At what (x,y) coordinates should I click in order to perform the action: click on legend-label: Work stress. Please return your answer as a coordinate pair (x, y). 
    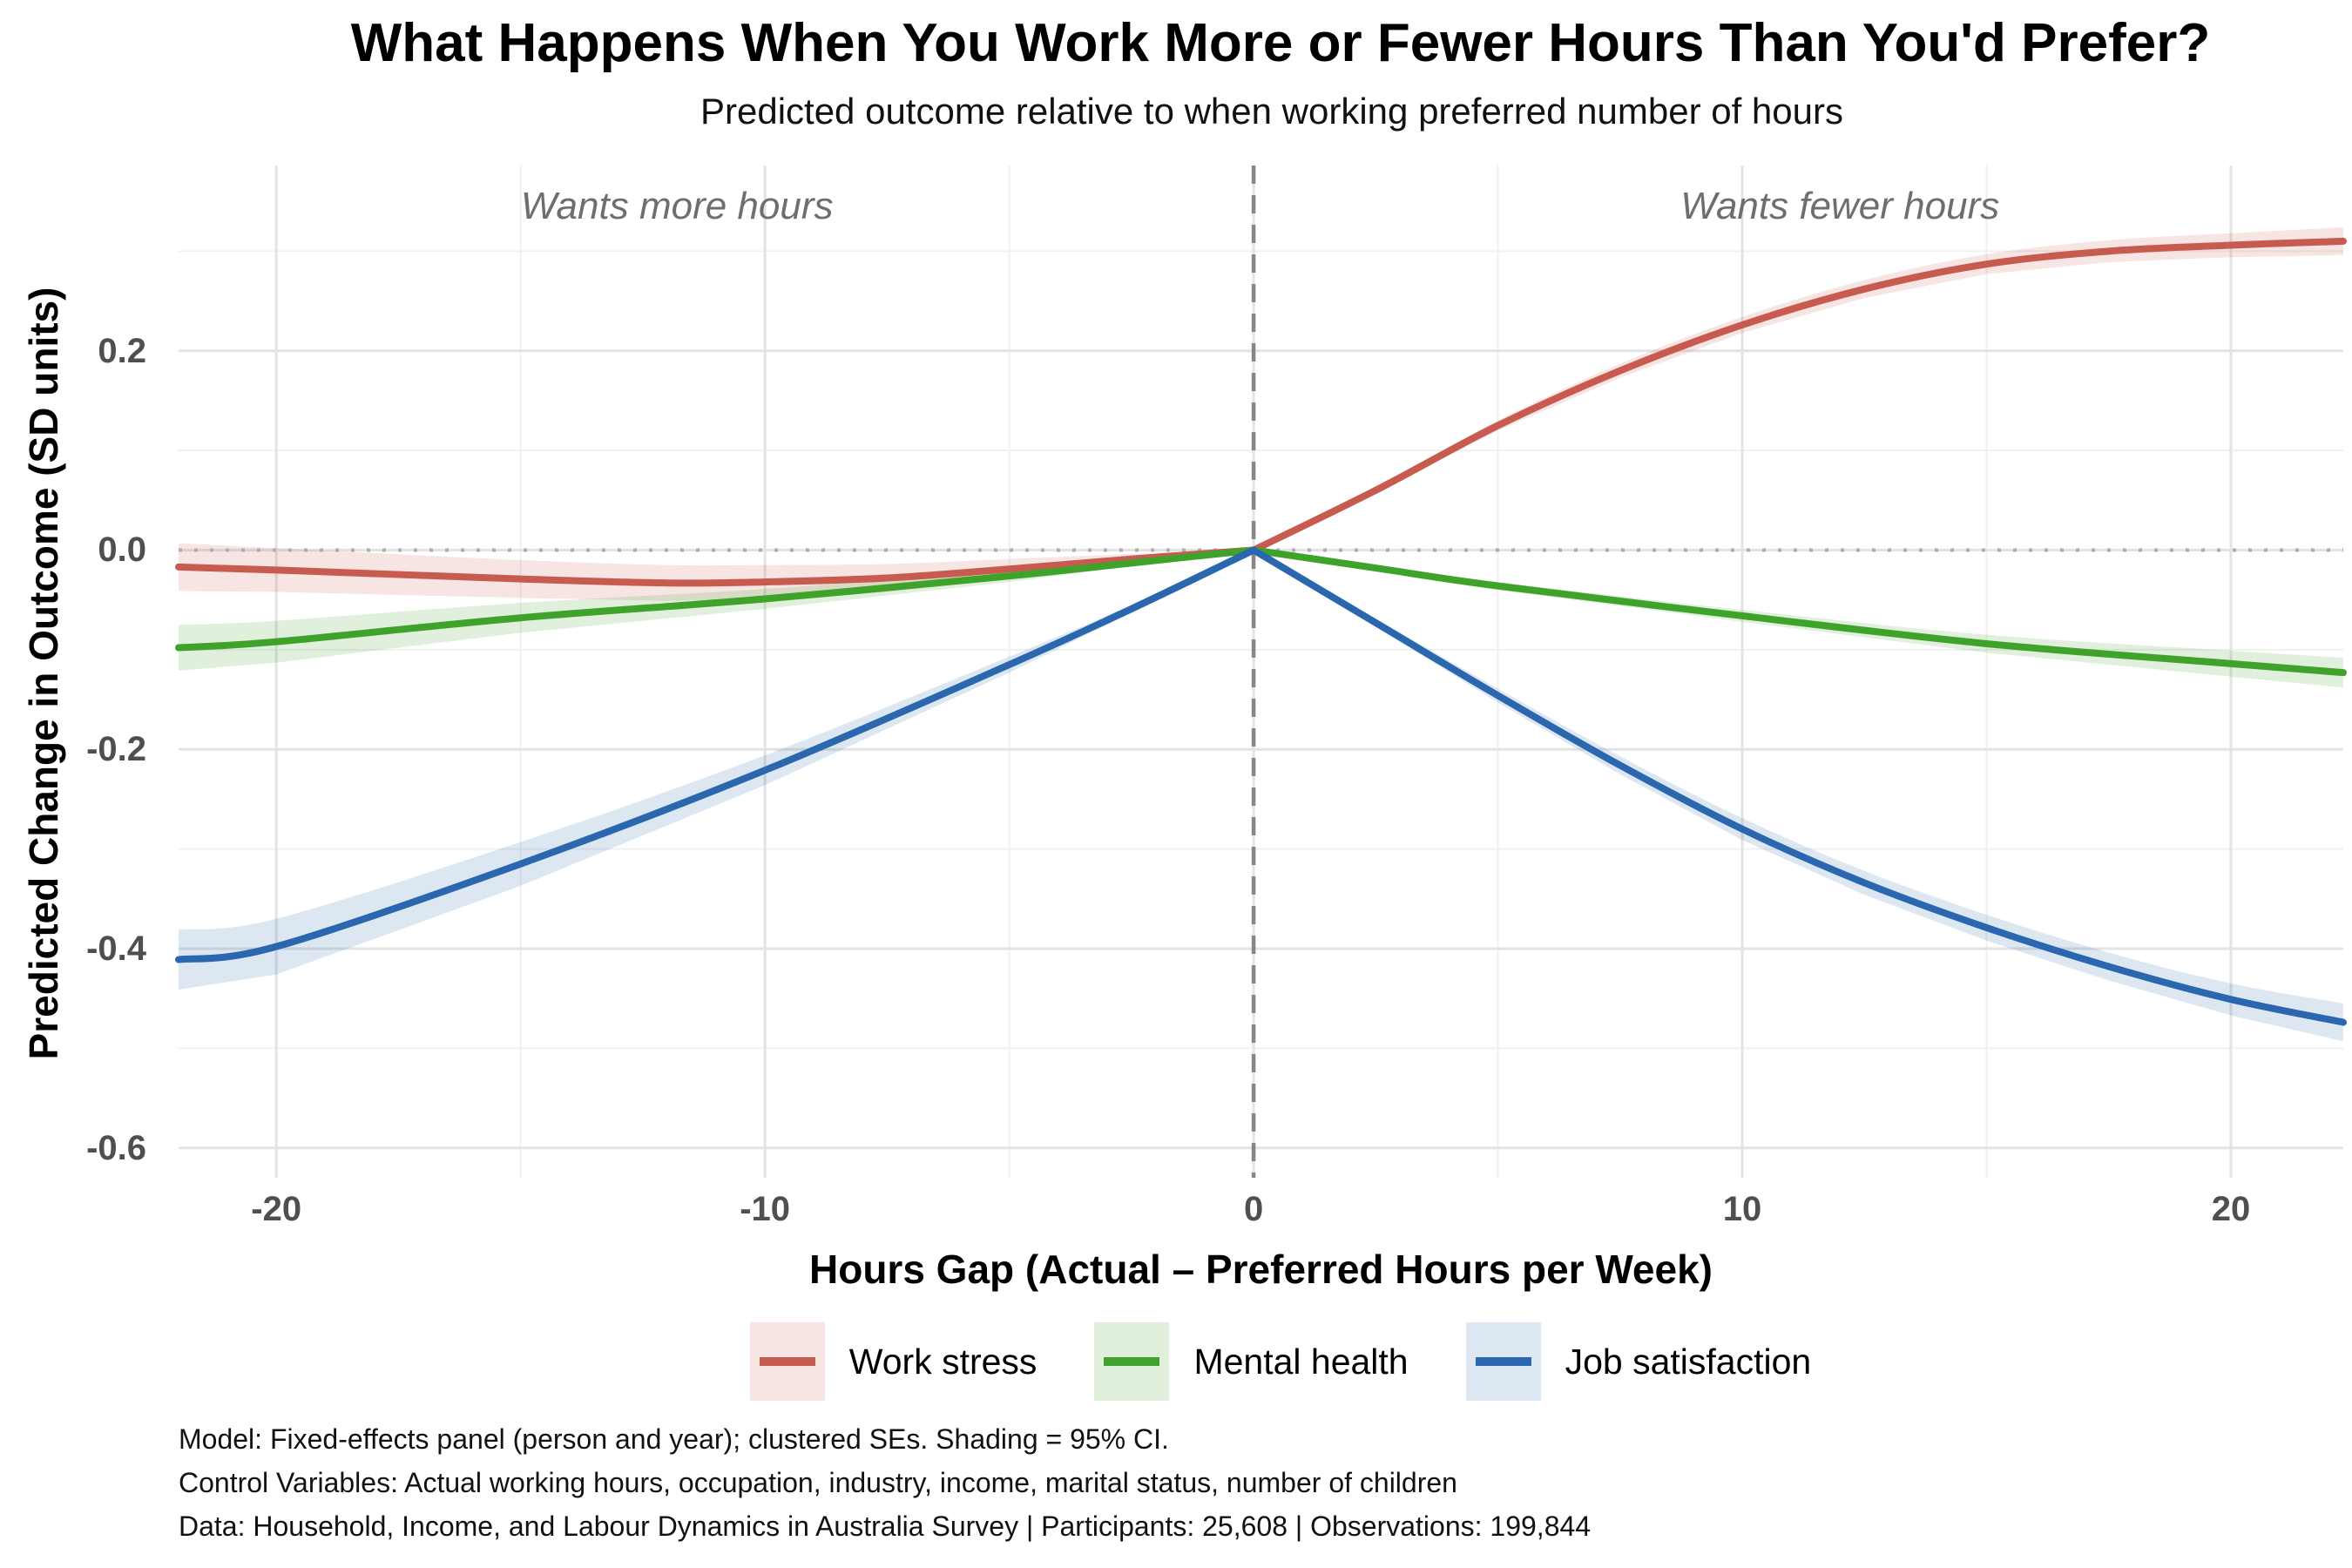
    Looking at the image, I should click on (943, 1361).